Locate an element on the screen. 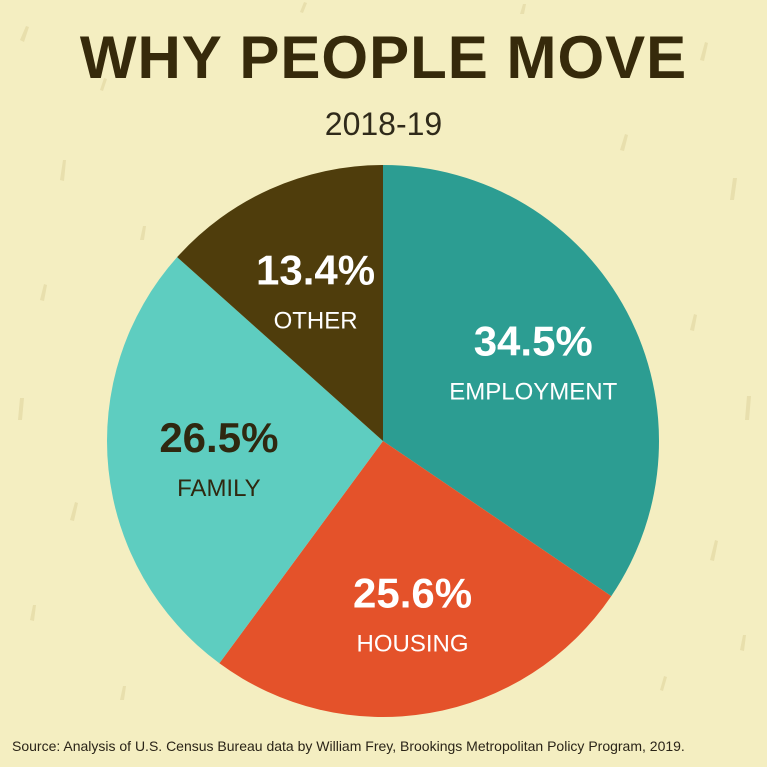  slice-label-other: OTHER is located at coordinates (316, 320).